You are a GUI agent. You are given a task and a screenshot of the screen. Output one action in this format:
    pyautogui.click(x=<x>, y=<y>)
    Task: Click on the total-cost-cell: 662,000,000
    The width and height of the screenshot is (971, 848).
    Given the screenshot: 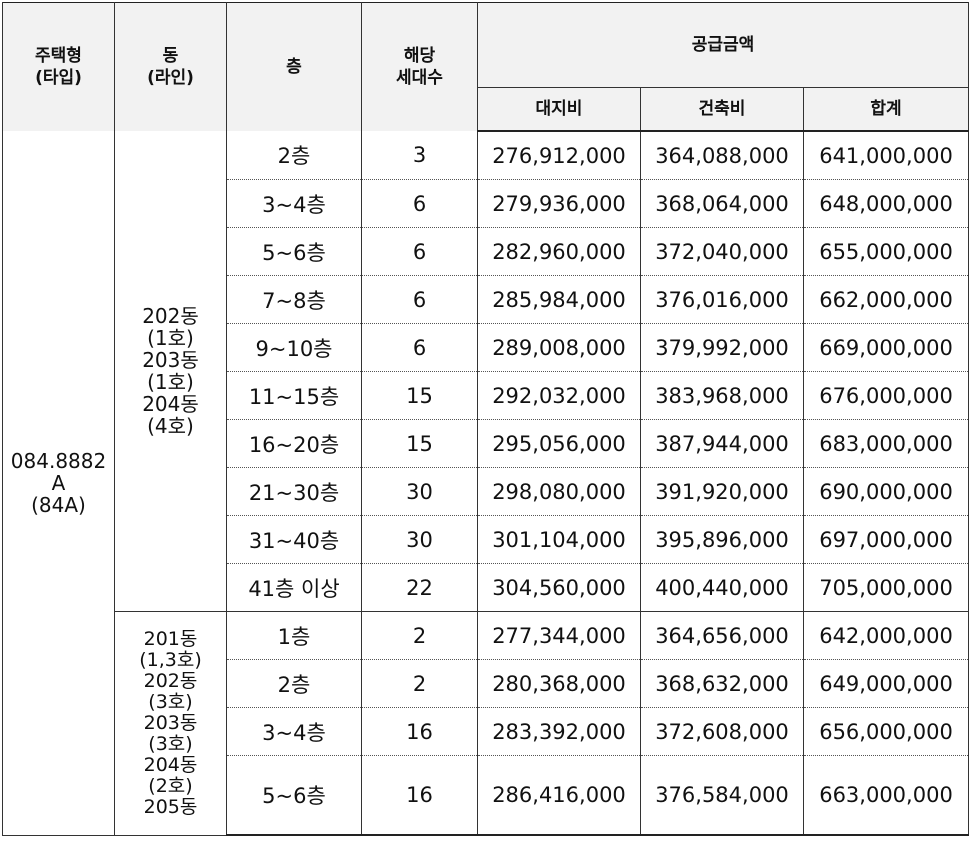 What is the action you would take?
    pyautogui.click(x=886, y=299)
    